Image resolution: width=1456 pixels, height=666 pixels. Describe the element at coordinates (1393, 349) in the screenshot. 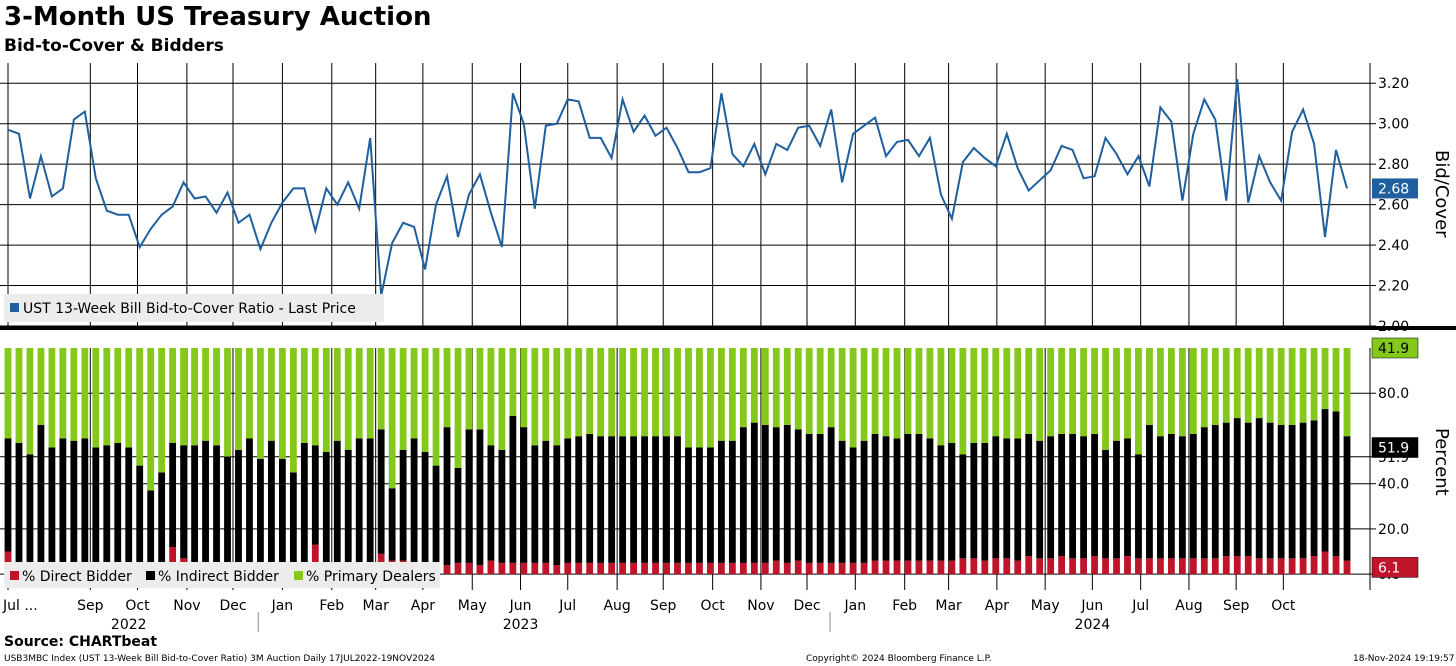

I see `bar-last-label-primary: 41.9` at that location.